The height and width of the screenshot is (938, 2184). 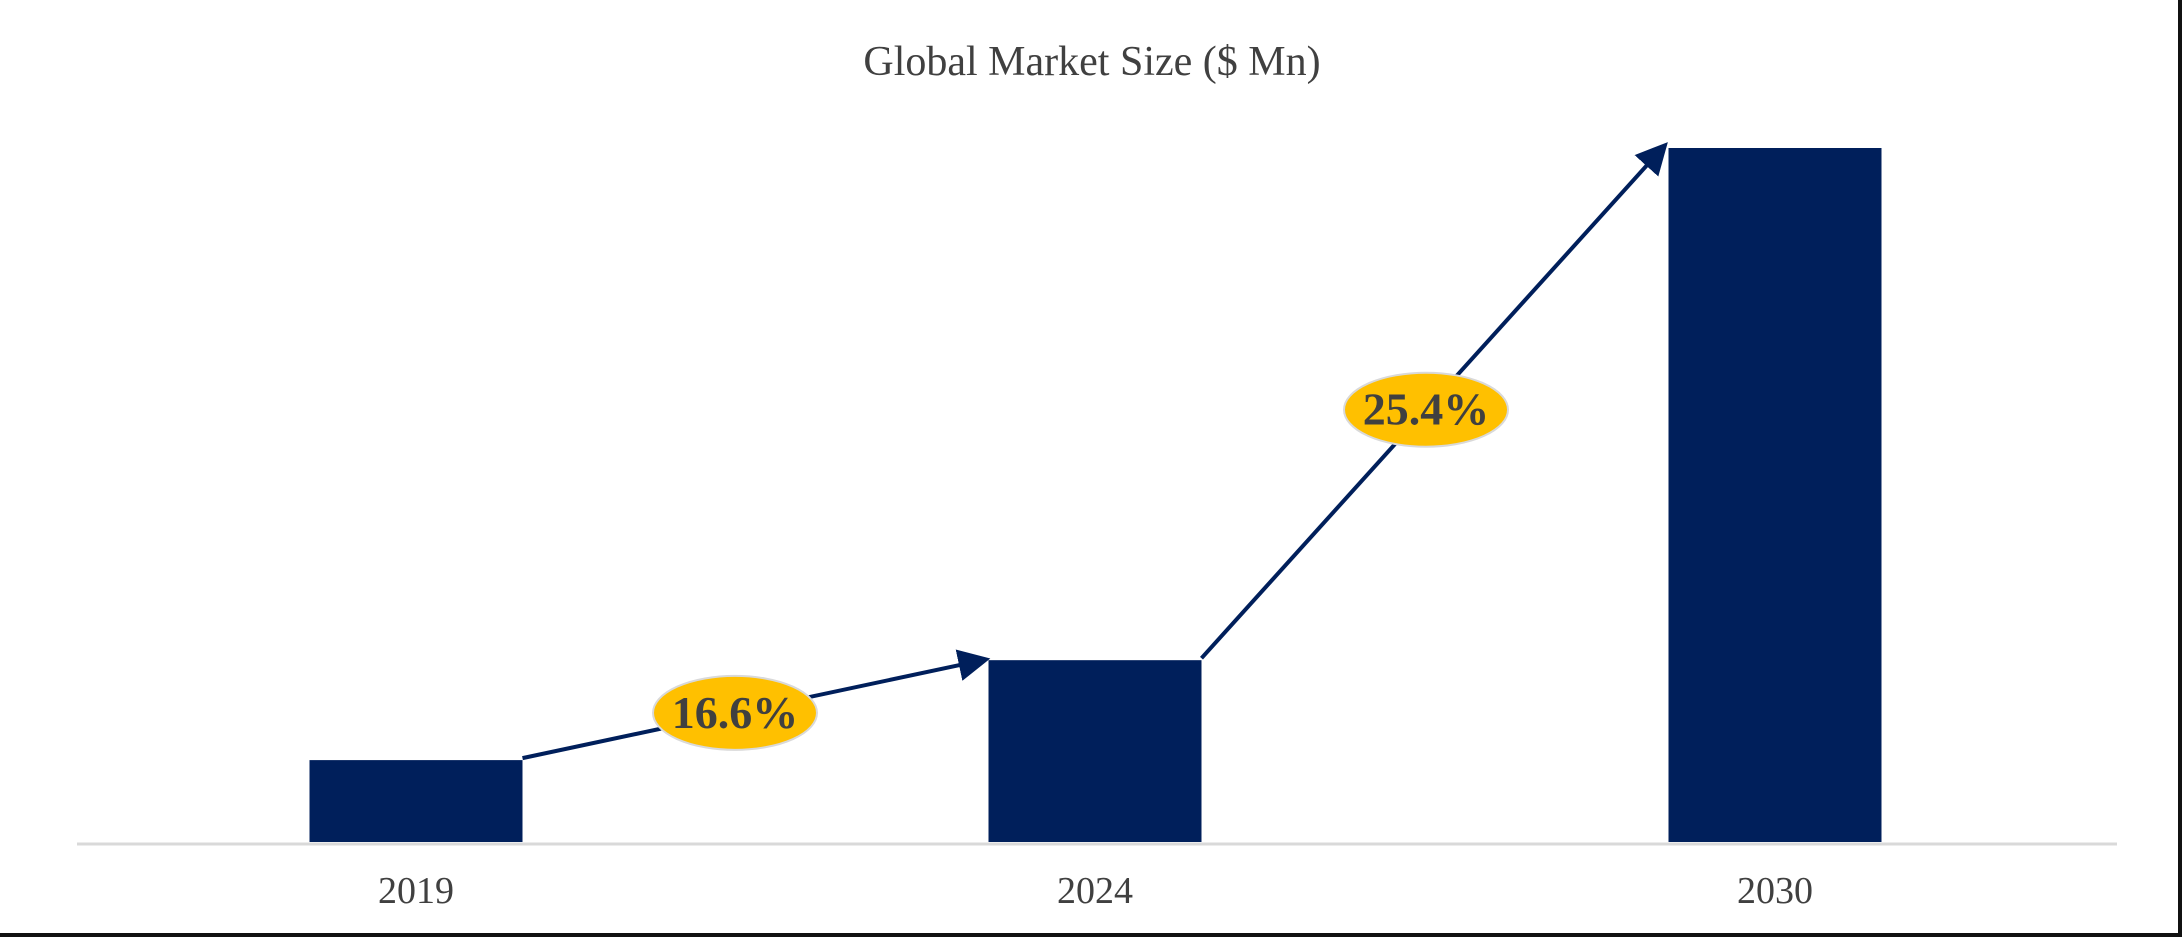 I want to click on bar-2030, so click(x=1775, y=495).